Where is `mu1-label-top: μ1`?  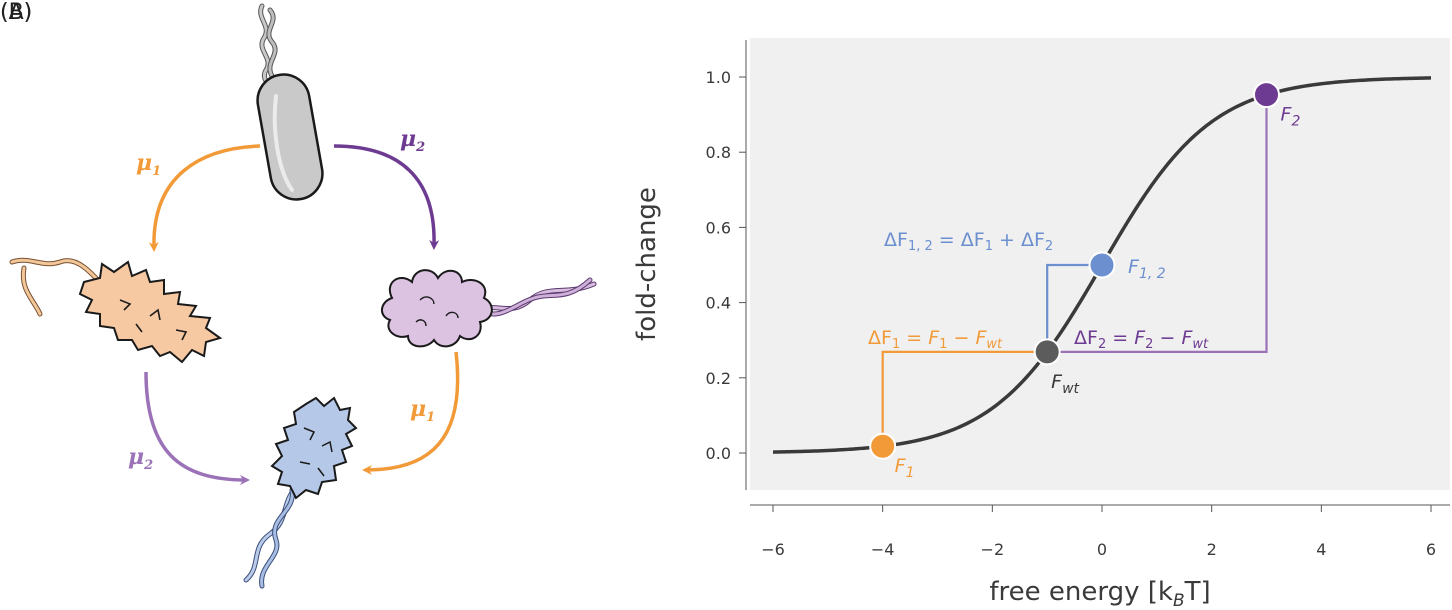
mu1-label-top: μ1 is located at coordinates (148, 164).